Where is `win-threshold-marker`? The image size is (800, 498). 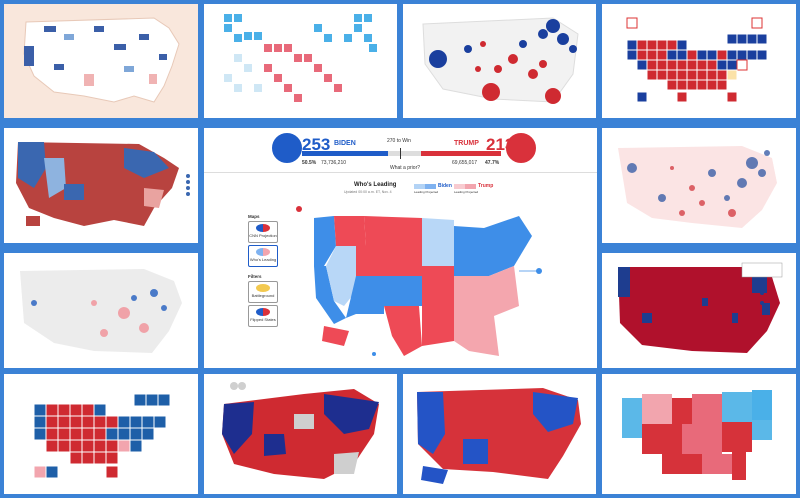 win-threshold-marker is located at coordinates (400, 153).